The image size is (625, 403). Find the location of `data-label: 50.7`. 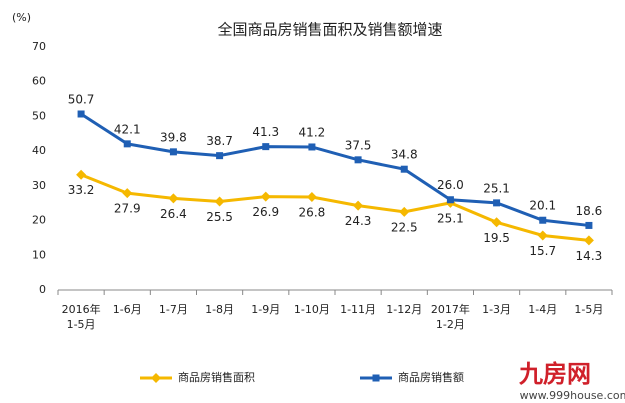

data-label: 50.7 is located at coordinates (81, 99).